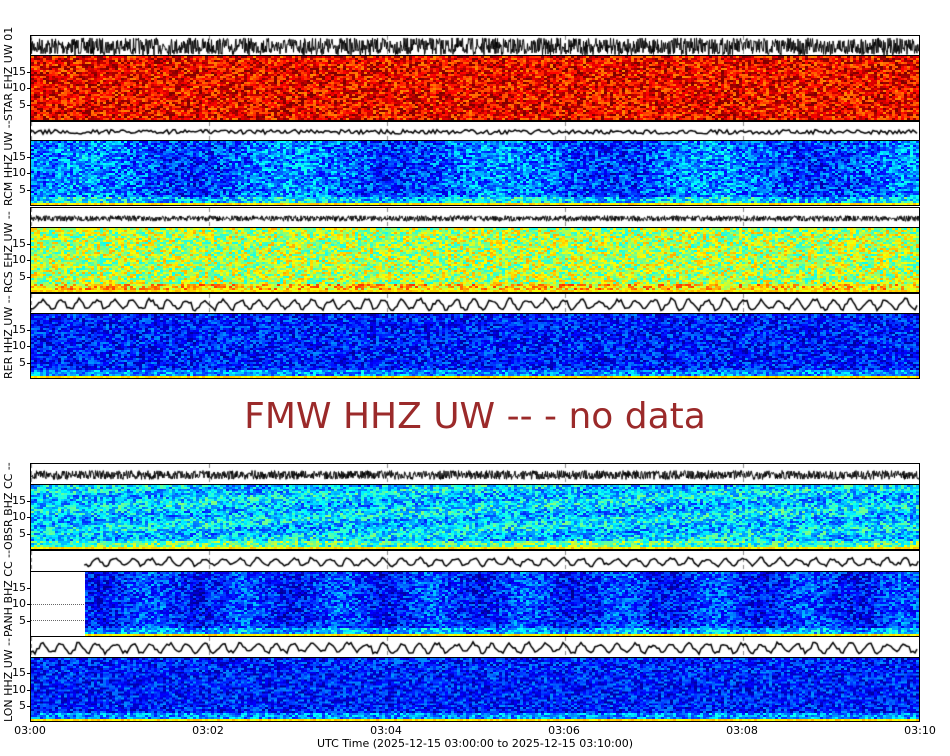 The height and width of the screenshot is (756, 950). Describe the element at coordinates (742, 730) in the screenshot. I see `x-tick-0308: 03:08` at that location.